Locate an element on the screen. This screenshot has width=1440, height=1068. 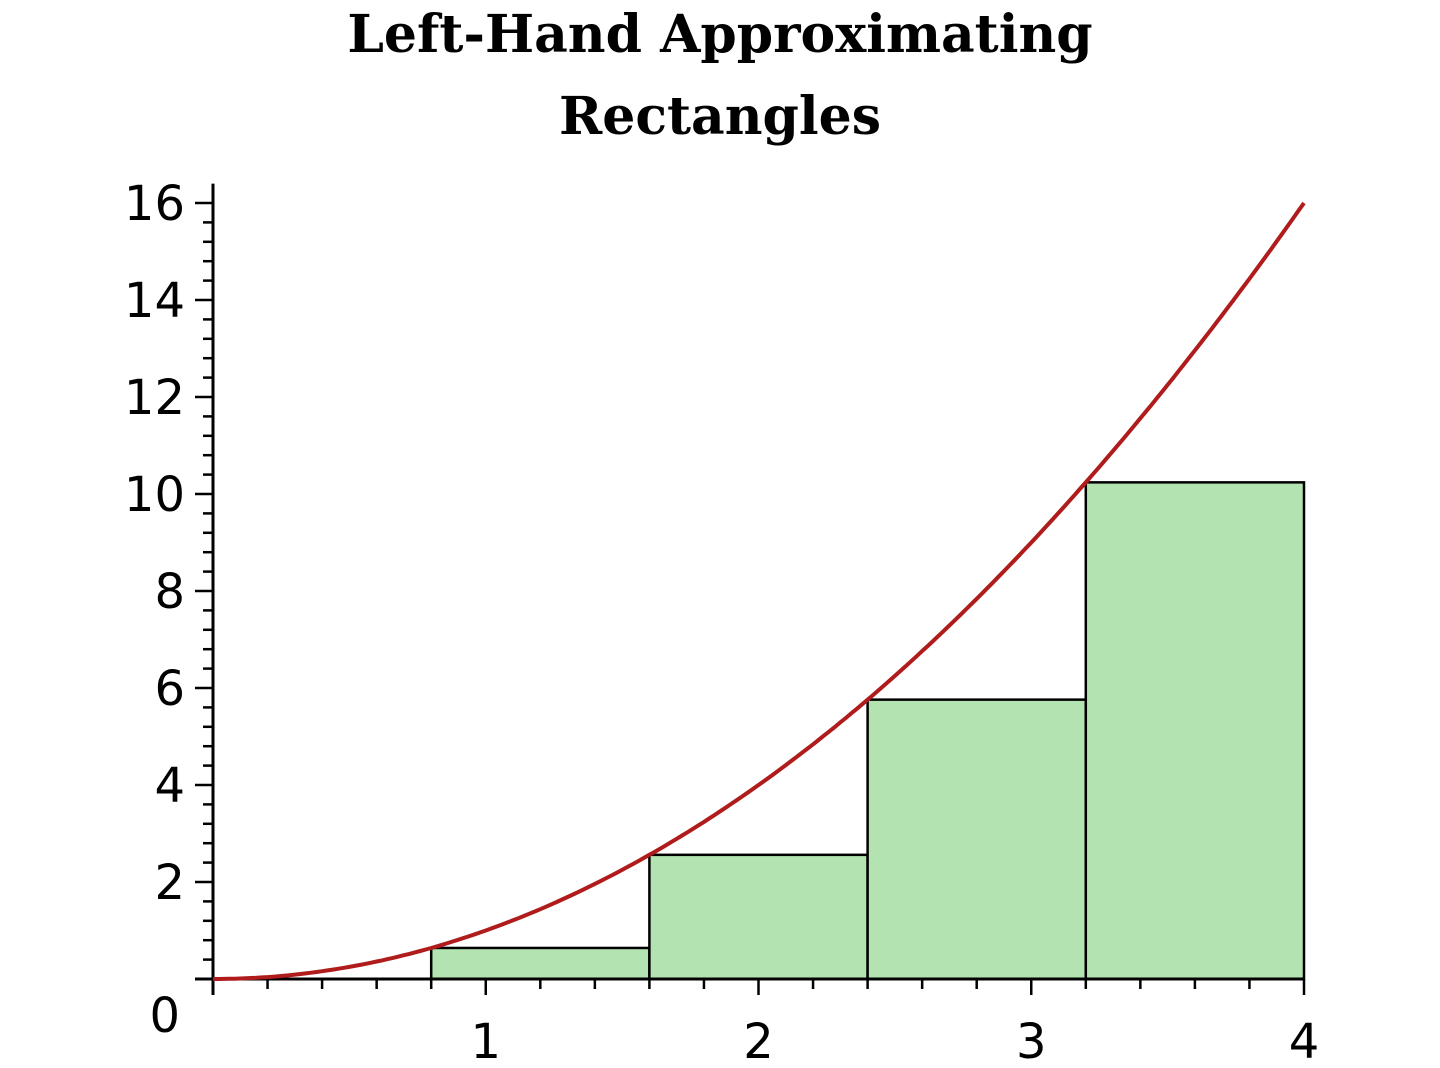
x-tick-label: 1 is located at coordinates (485, 1041).